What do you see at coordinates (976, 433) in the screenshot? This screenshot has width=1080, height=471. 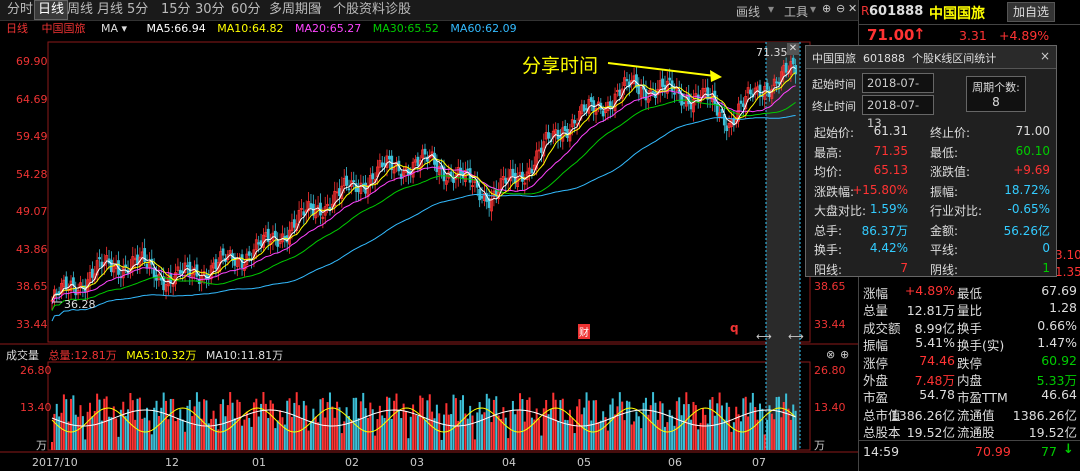 I see `quote-label: 流通股` at bounding box center [976, 433].